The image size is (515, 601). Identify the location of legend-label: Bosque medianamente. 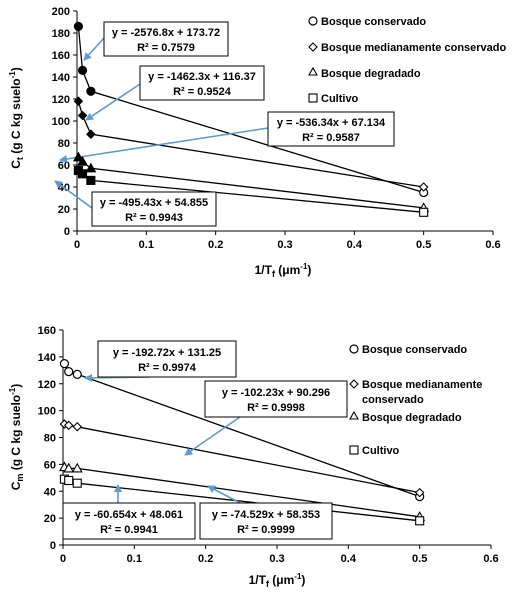
(422, 385).